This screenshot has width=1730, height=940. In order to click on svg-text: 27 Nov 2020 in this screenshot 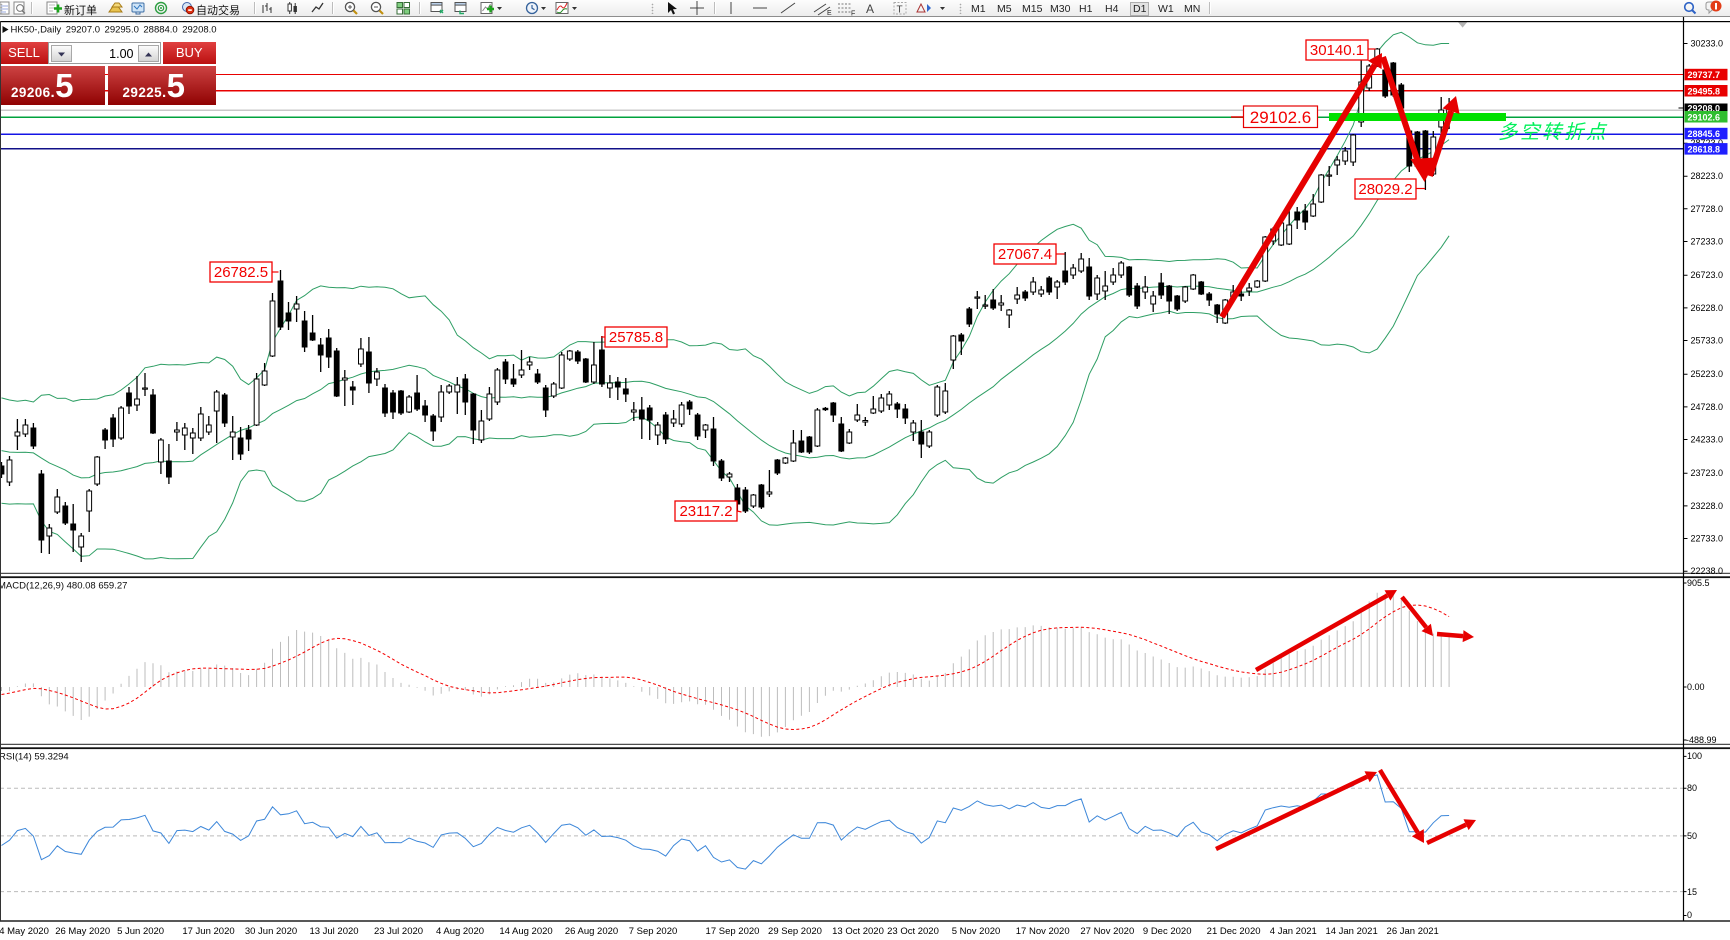, I will do `click(1107, 931)`.